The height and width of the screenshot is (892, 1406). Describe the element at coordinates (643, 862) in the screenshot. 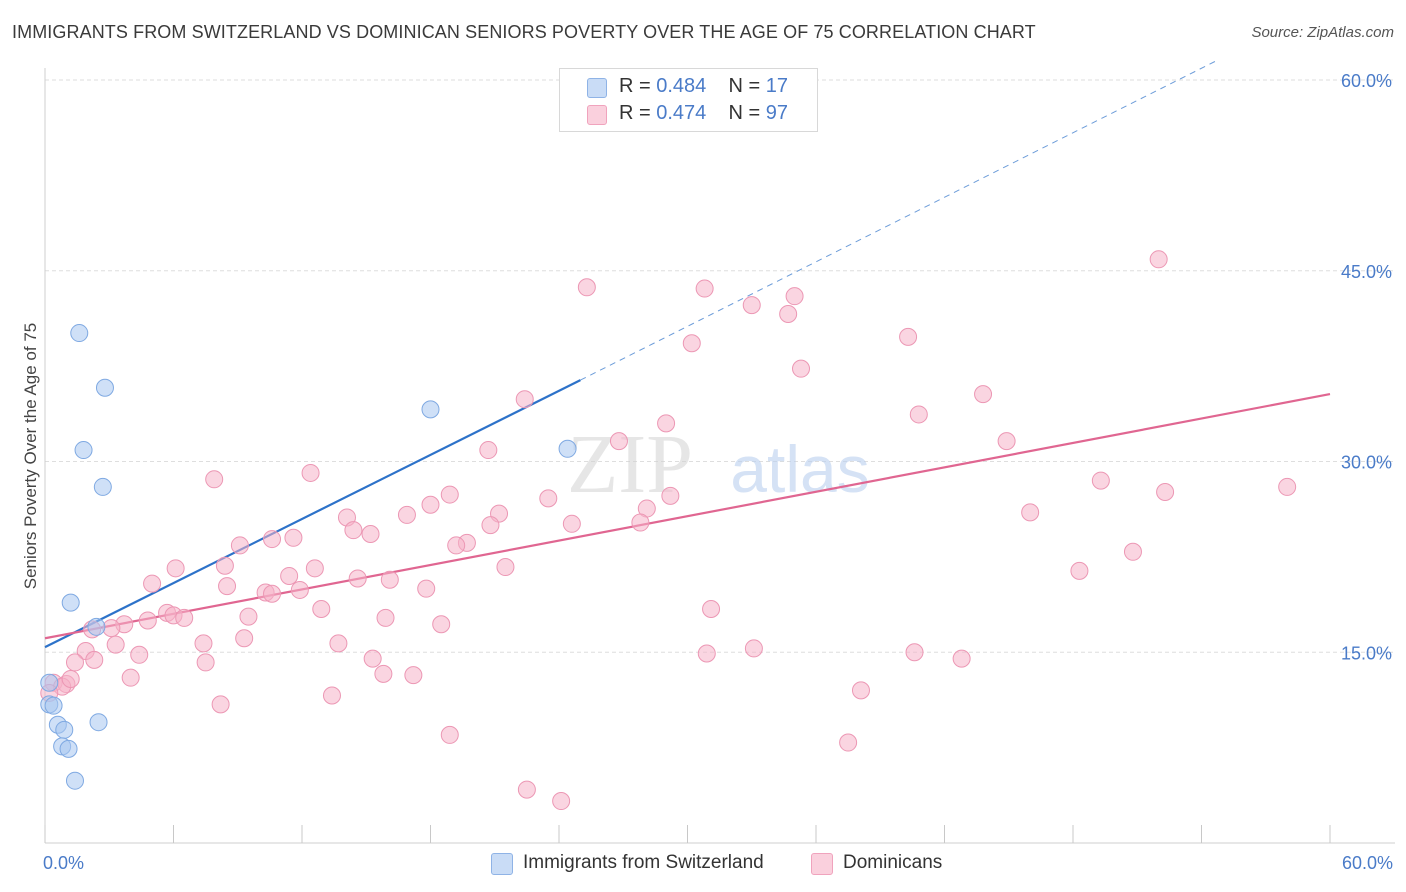

I see `bottom-legend-label: Immigrants from Switzerland` at that location.